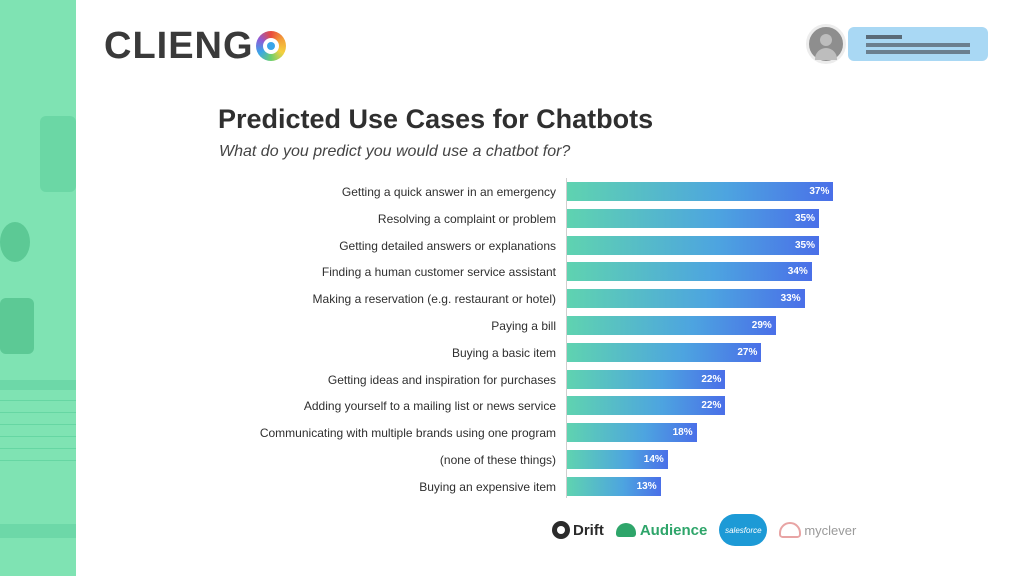 Image resolution: width=1024 pixels, height=576 pixels. What do you see at coordinates (625, 530) in the screenshot?
I see `audience-icon` at bounding box center [625, 530].